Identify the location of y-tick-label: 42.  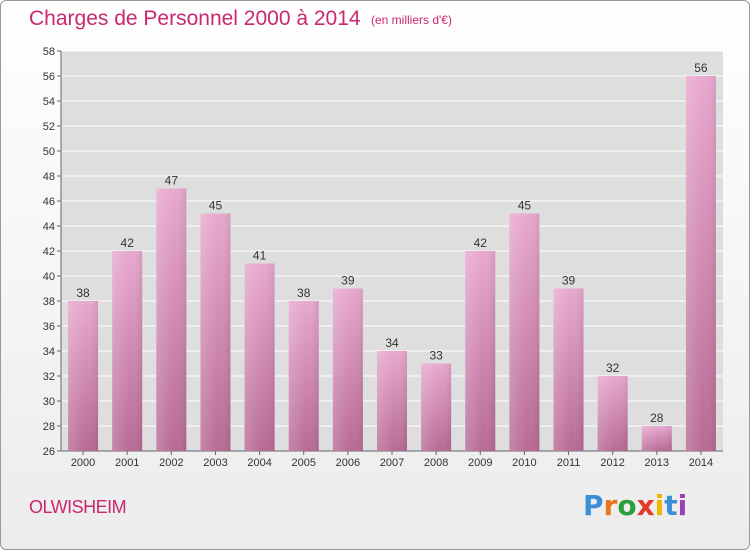
(49, 252).